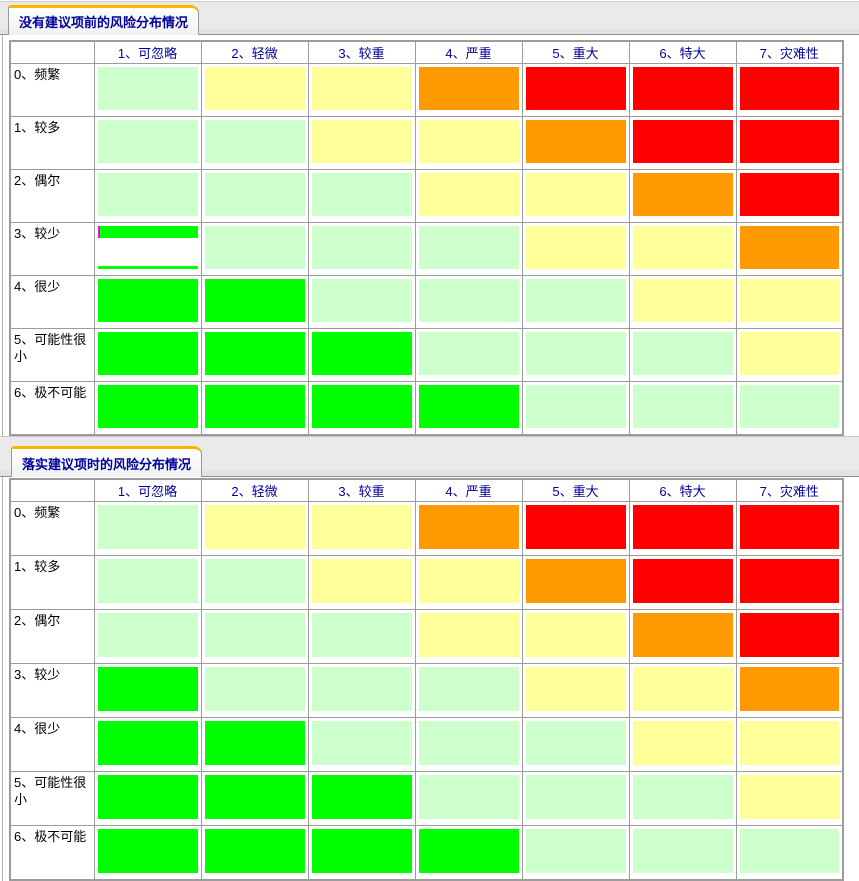 This screenshot has height=881, width=859. Describe the element at coordinates (682, 490) in the screenshot. I see `column-header: 6、特大` at that location.